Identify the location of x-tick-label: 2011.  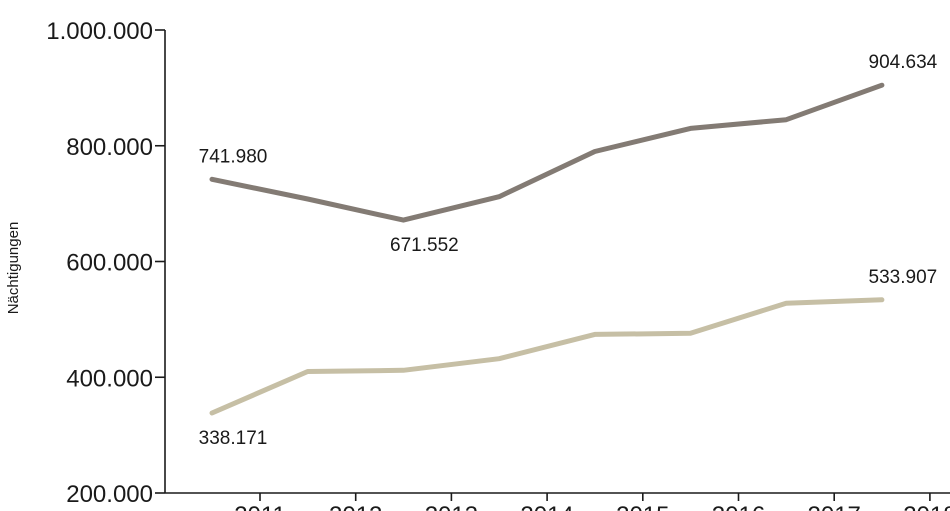
(260, 506).